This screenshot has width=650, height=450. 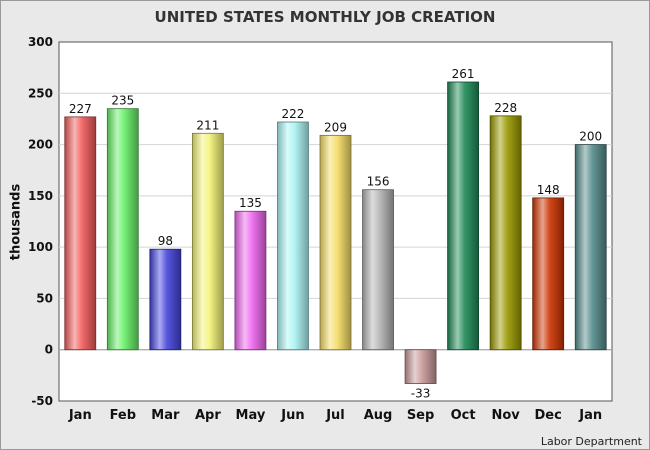 I want to click on x-tick-label: Nov, so click(x=506, y=415).